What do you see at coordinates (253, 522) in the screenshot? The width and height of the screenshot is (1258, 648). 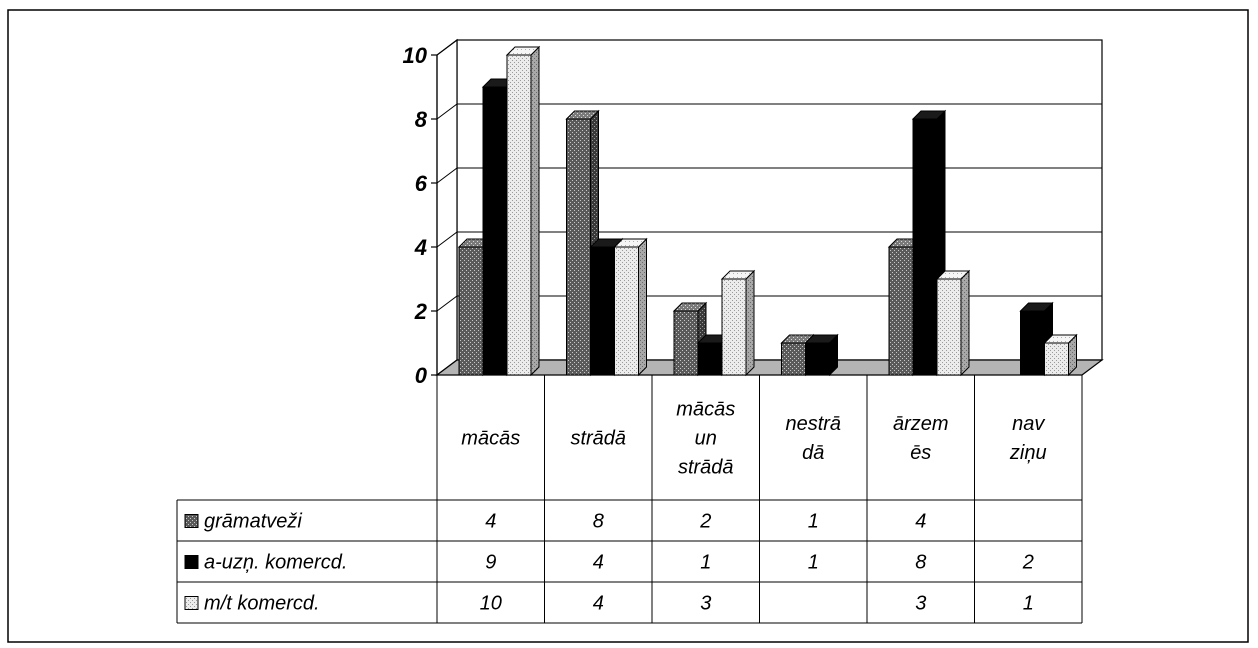 I see `series-name: grāmatveži` at bounding box center [253, 522].